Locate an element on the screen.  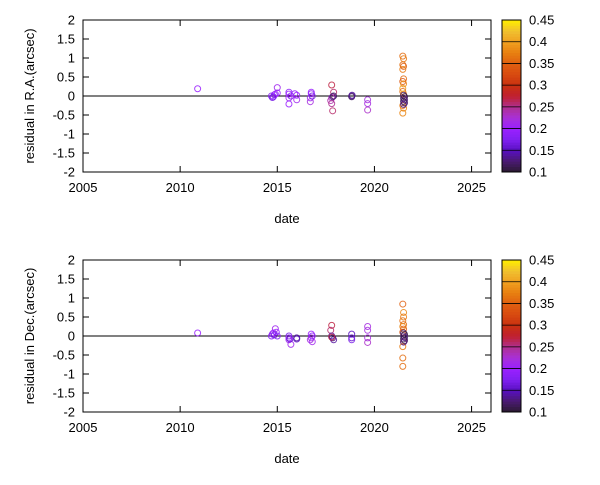
y-tick-label: -1 is located at coordinates (69, 374).